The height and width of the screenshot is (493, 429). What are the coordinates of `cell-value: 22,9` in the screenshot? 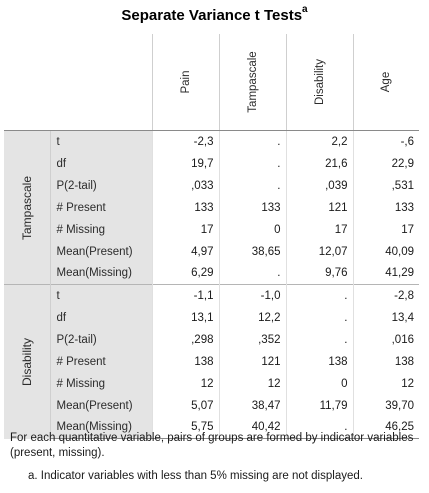 It's located at (385, 163).